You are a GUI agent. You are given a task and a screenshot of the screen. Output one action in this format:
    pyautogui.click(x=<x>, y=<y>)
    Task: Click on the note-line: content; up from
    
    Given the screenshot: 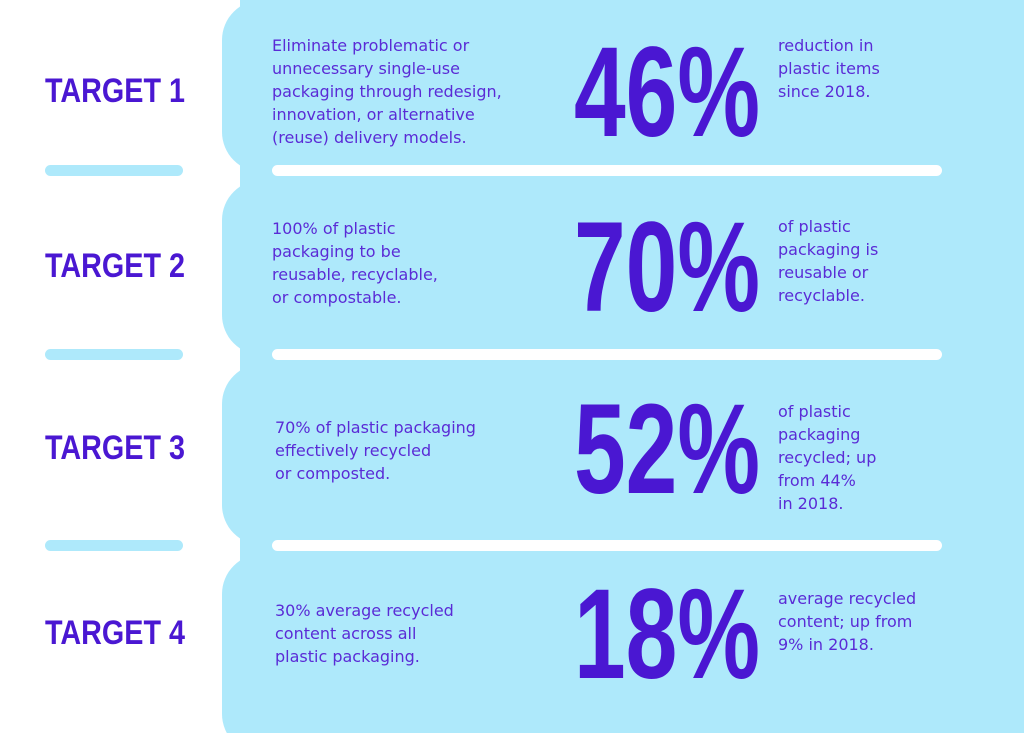 What is the action you would take?
    pyautogui.click(x=845, y=621)
    